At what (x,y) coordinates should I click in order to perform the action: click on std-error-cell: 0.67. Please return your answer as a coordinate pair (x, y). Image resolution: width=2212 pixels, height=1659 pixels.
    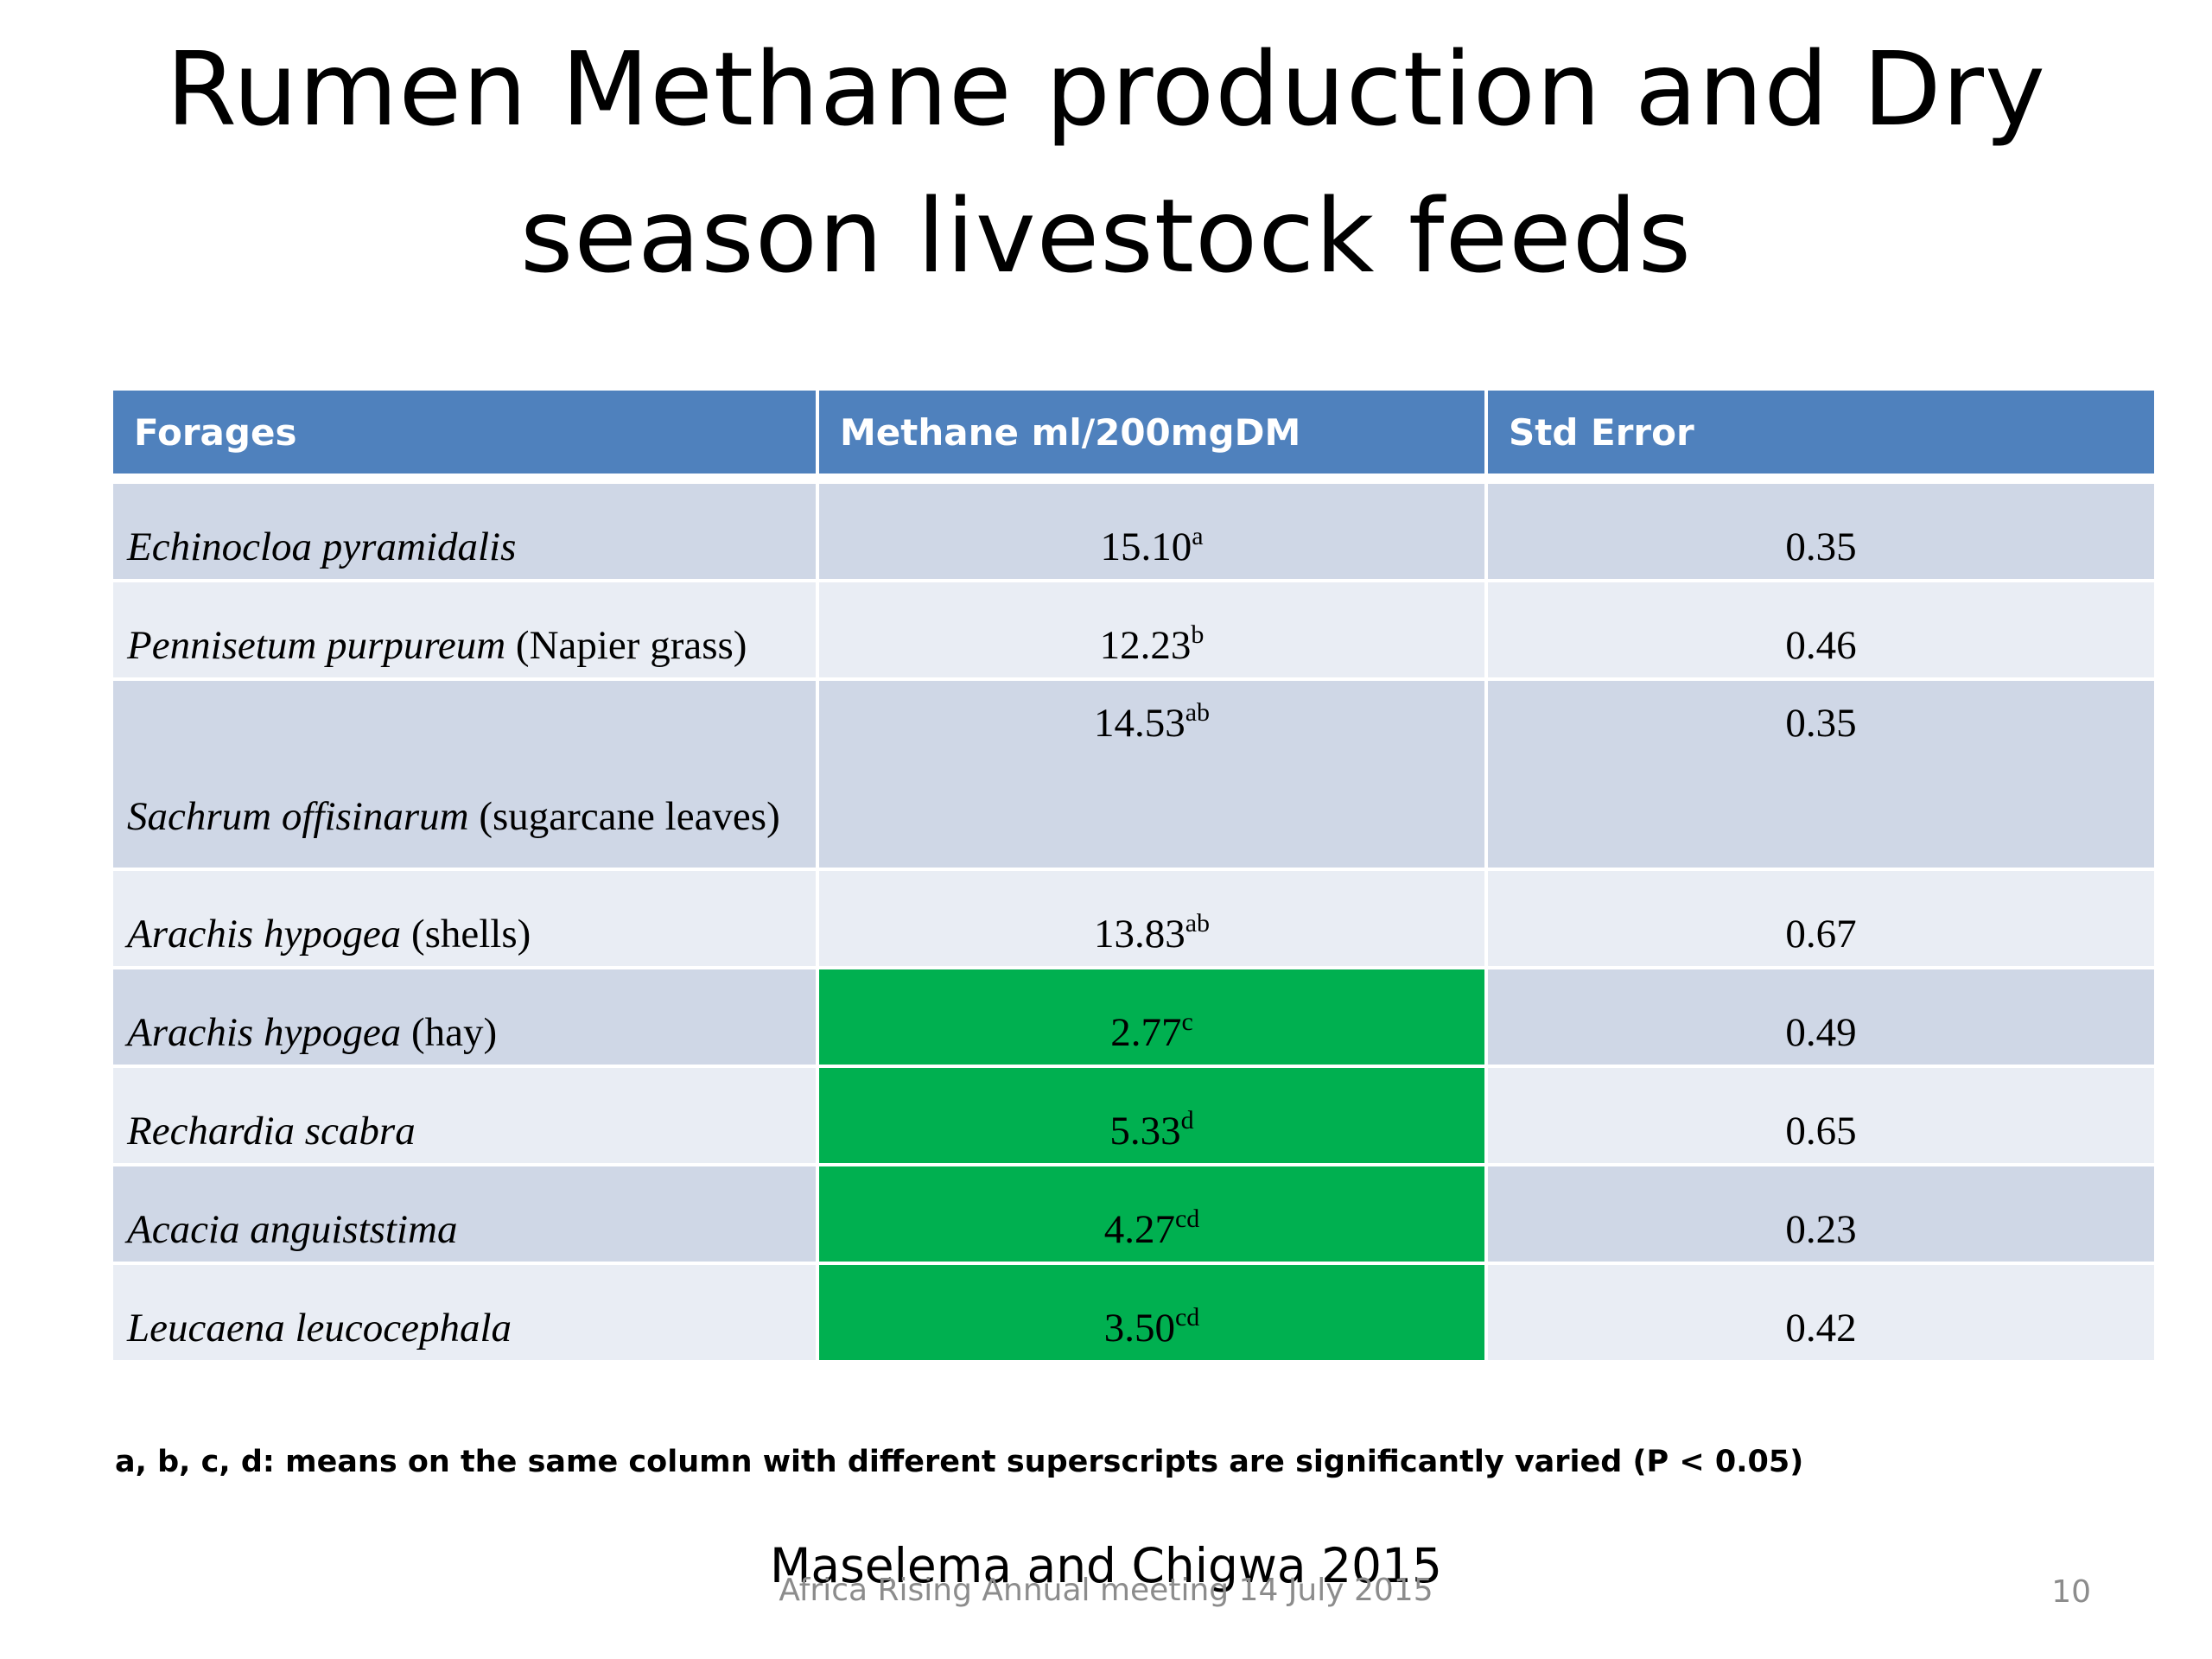
    Looking at the image, I should click on (1820, 919).